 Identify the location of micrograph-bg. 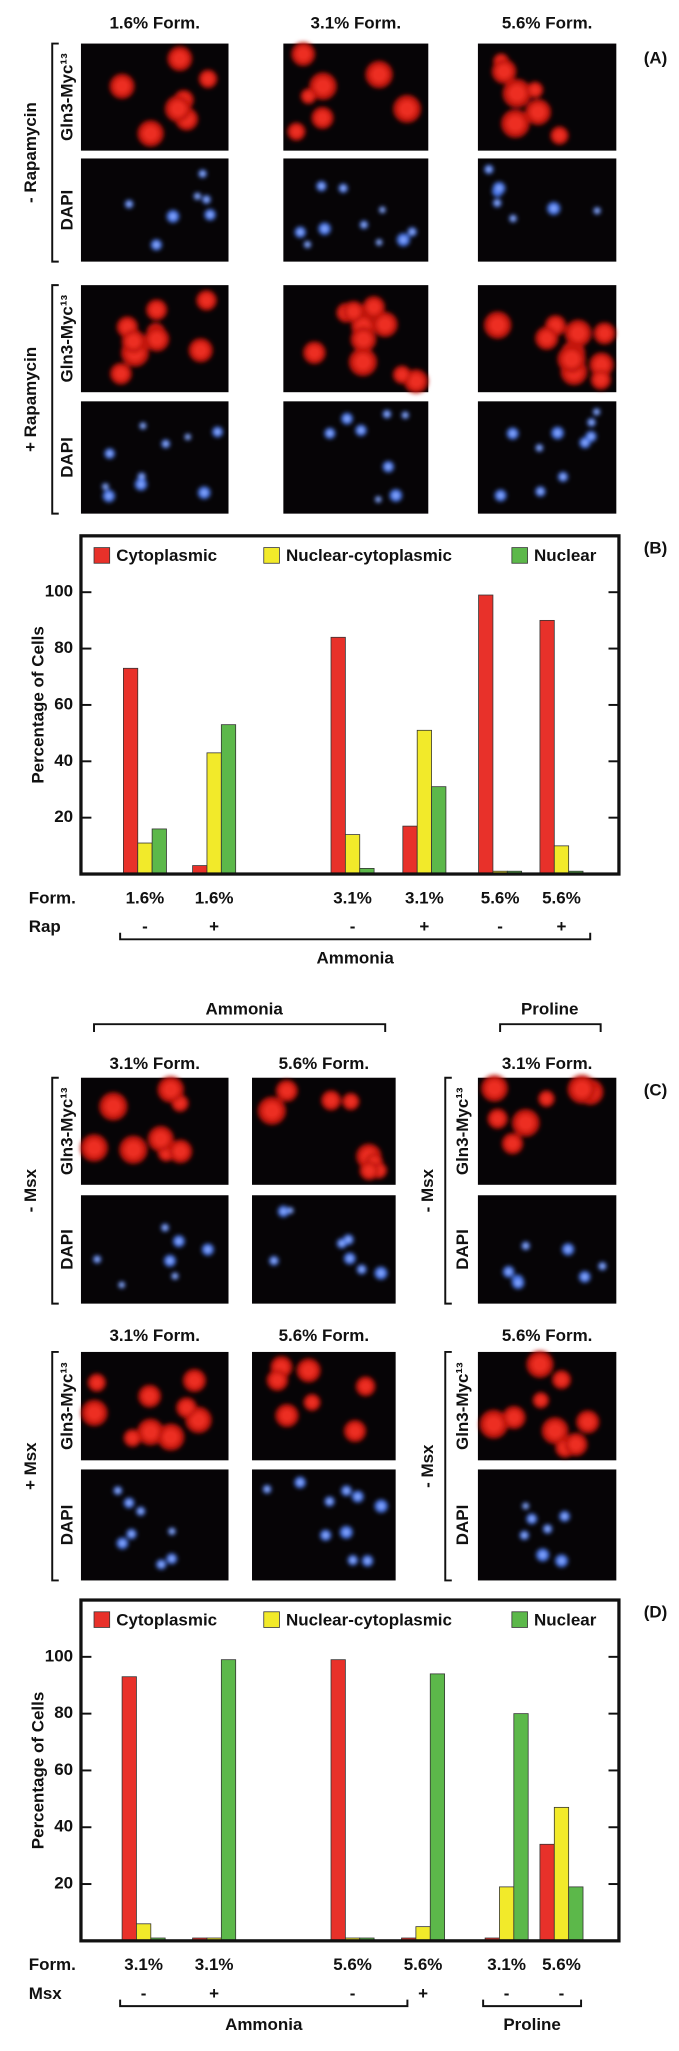
(324, 1525).